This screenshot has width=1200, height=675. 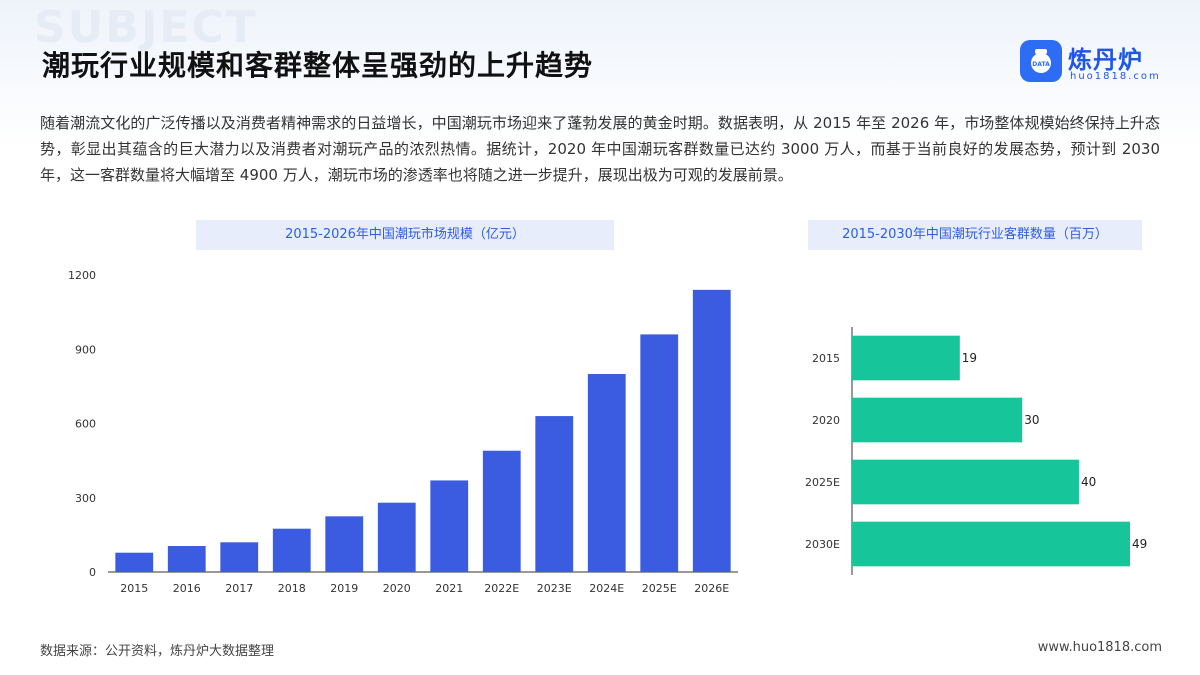 I want to click on bar-value-label: 19, so click(x=969, y=358).